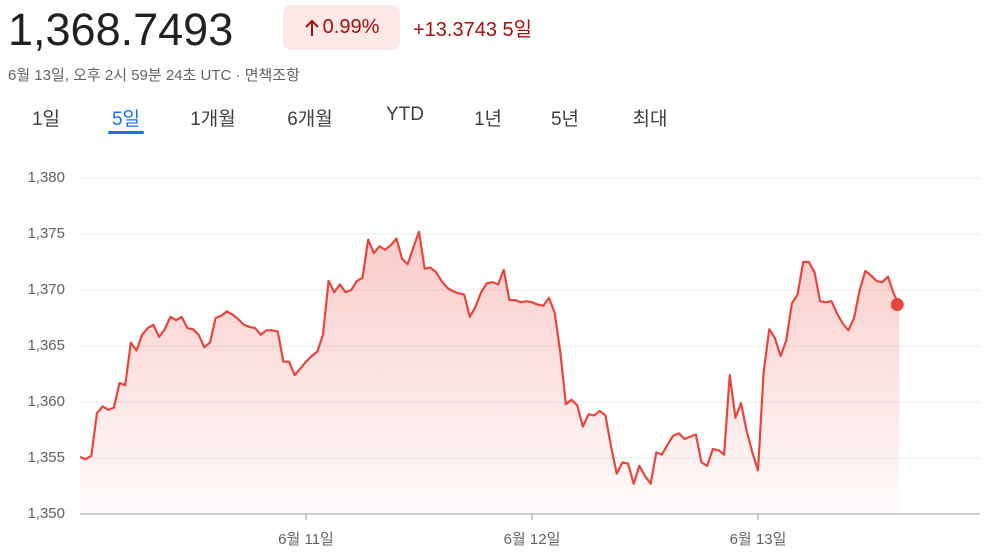 The height and width of the screenshot is (553, 988). I want to click on range-tab: YTD, so click(405, 114).